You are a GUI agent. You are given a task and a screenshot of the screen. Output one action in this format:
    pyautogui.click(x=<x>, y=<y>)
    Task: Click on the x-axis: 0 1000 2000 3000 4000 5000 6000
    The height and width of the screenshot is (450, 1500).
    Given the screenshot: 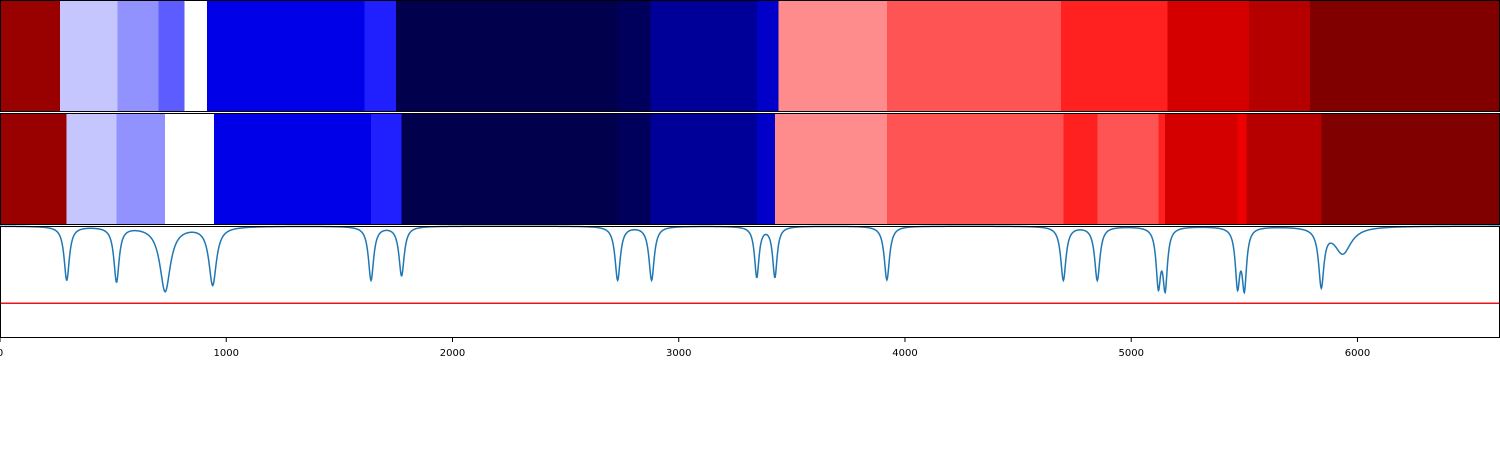 What is the action you would take?
    pyautogui.click(x=685, y=348)
    